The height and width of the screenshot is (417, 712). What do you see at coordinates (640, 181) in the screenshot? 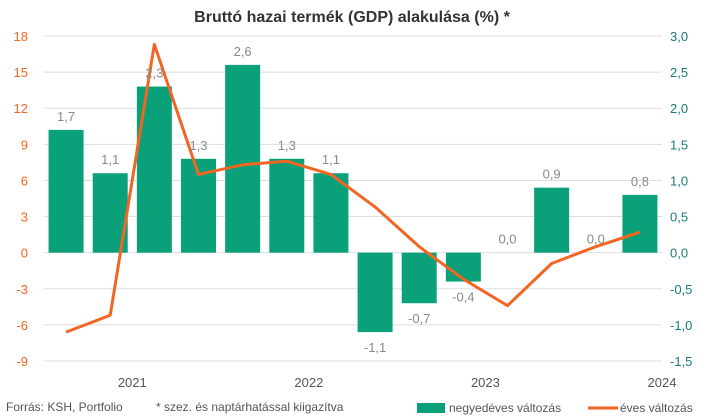
I see `bar-data-label: 0,8` at bounding box center [640, 181].